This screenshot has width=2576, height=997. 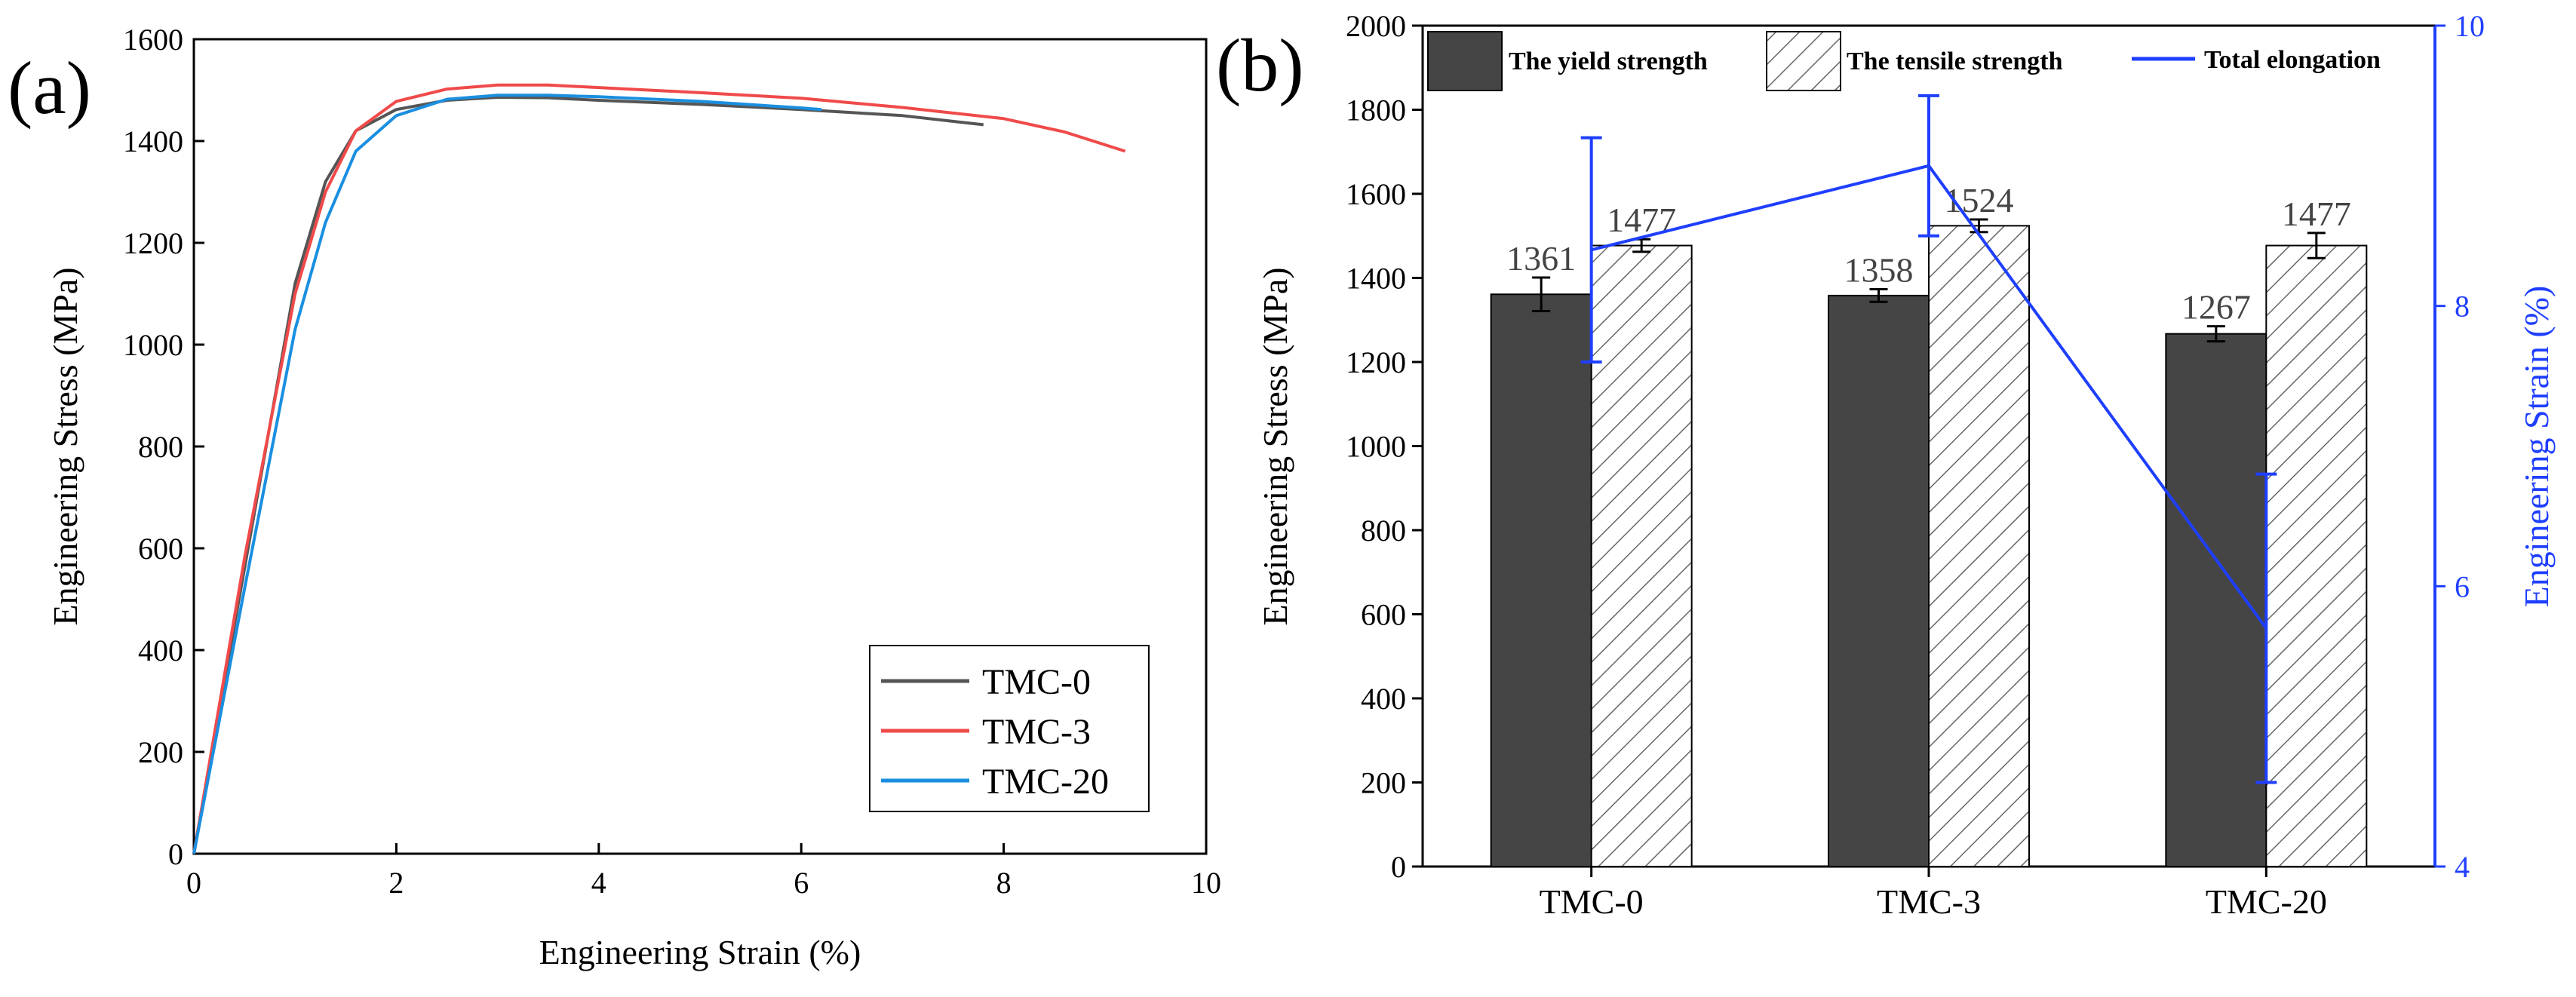 What do you see at coordinates (160, 447) in the screenshot?
I see `panel-a-y-tick-label: 800` at bounding box center [160, 447].